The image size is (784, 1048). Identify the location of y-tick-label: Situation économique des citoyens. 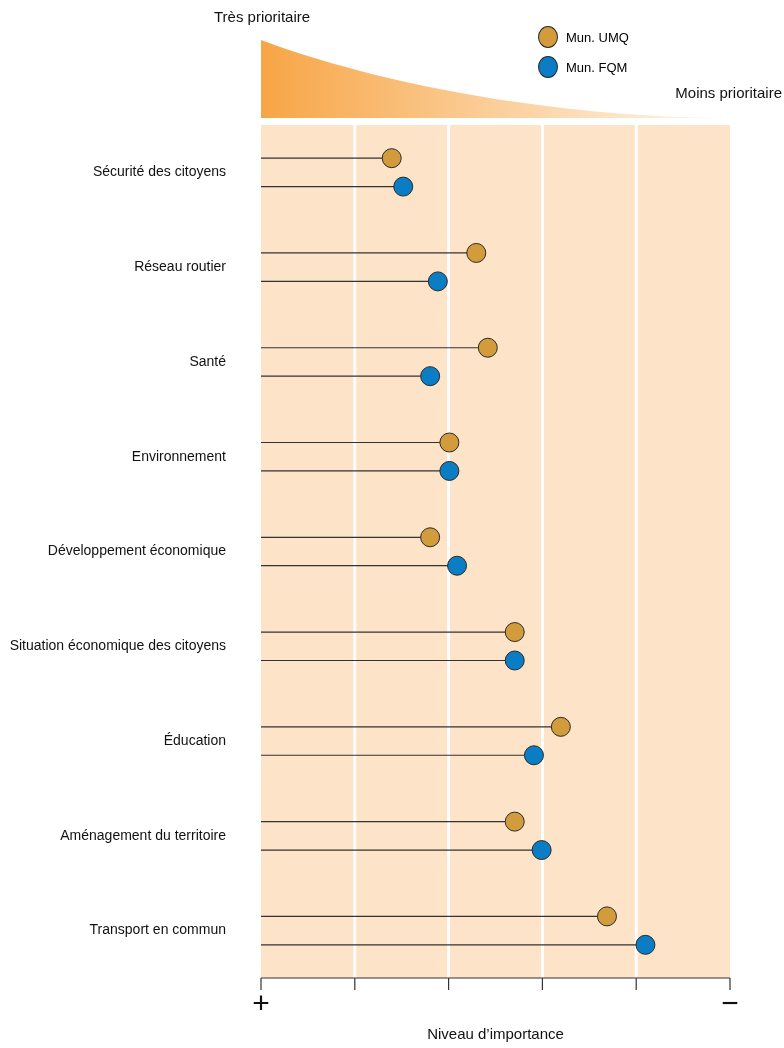
(117, 645).